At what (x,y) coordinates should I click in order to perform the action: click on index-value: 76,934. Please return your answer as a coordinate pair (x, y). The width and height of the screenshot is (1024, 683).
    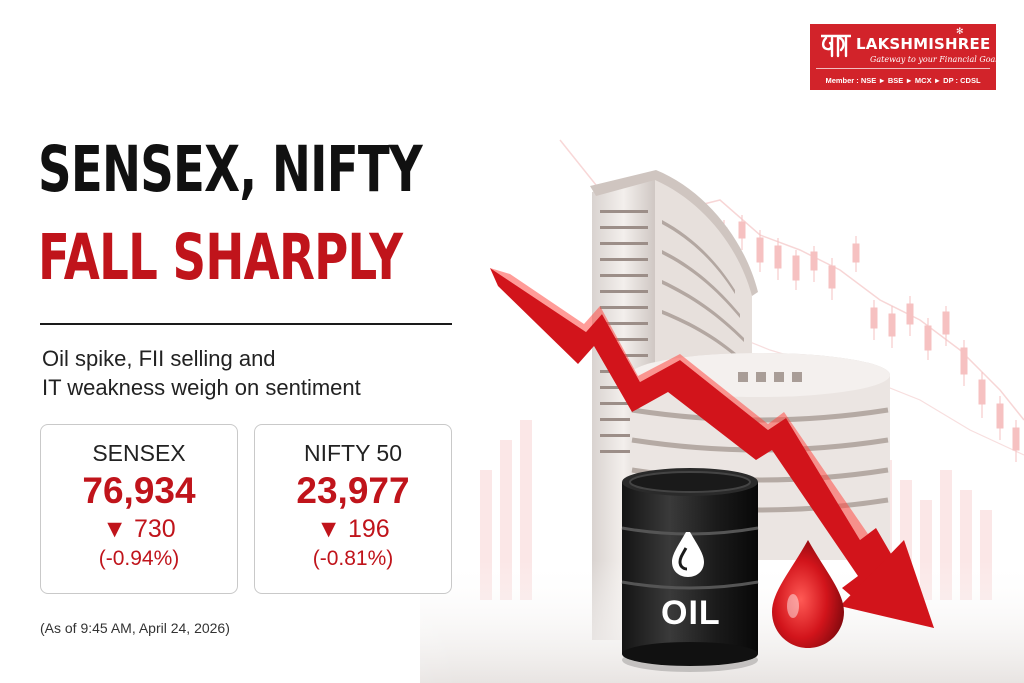
    Looking at the image, I should click on (139, 490).